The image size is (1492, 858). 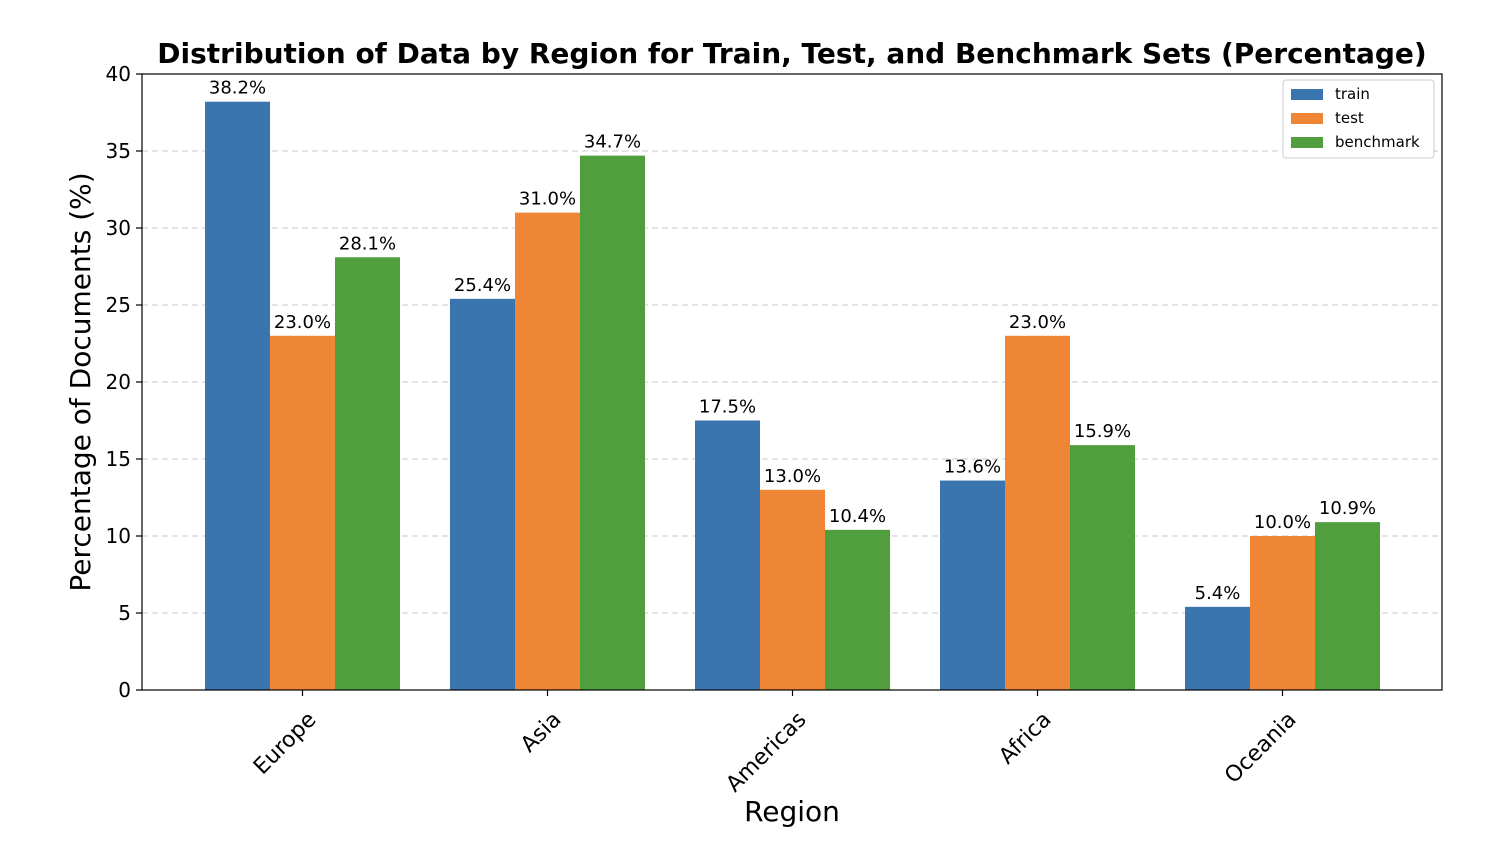 I want to click on data-label-train-oceania: 5.4%, so click(x=1218, y=593).